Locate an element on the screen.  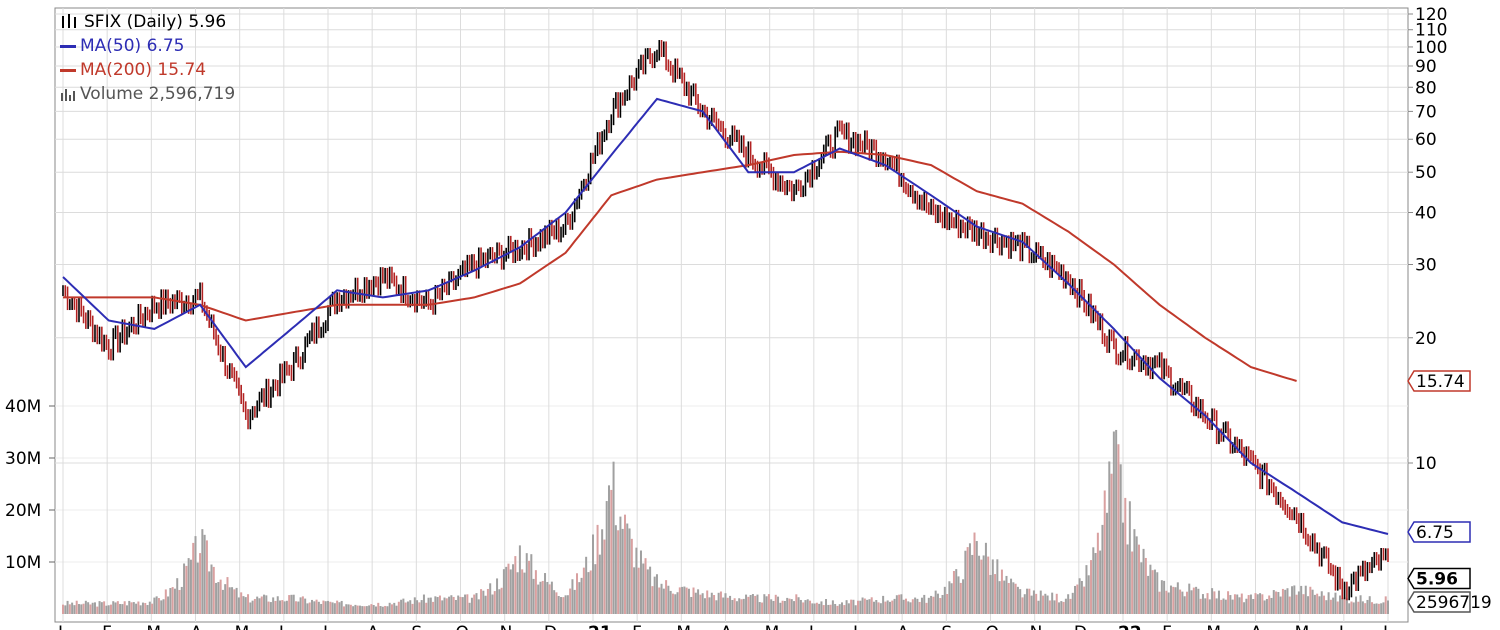
price-tick-label: 110 is located at coordinates (1431, 31).